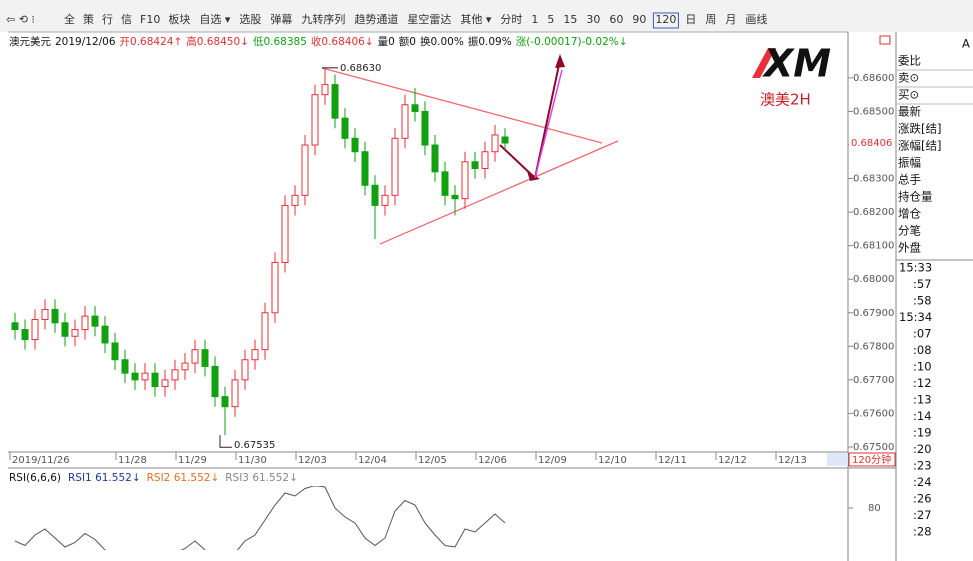 This screenshot has height=561, width=973. Describe the element at coordinates (376, 19) in the screenshot. I see `toolbar-item: 趋势通道` at that location.